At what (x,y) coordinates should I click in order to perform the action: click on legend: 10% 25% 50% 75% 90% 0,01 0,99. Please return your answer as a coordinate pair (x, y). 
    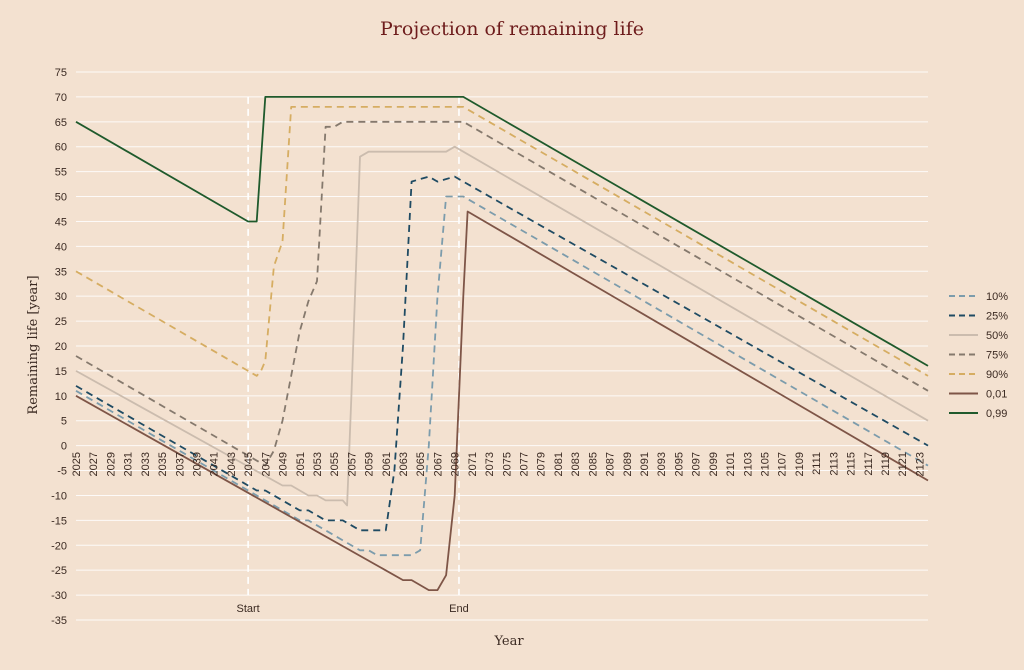
    Looking at the image, I should click on (978, 355).